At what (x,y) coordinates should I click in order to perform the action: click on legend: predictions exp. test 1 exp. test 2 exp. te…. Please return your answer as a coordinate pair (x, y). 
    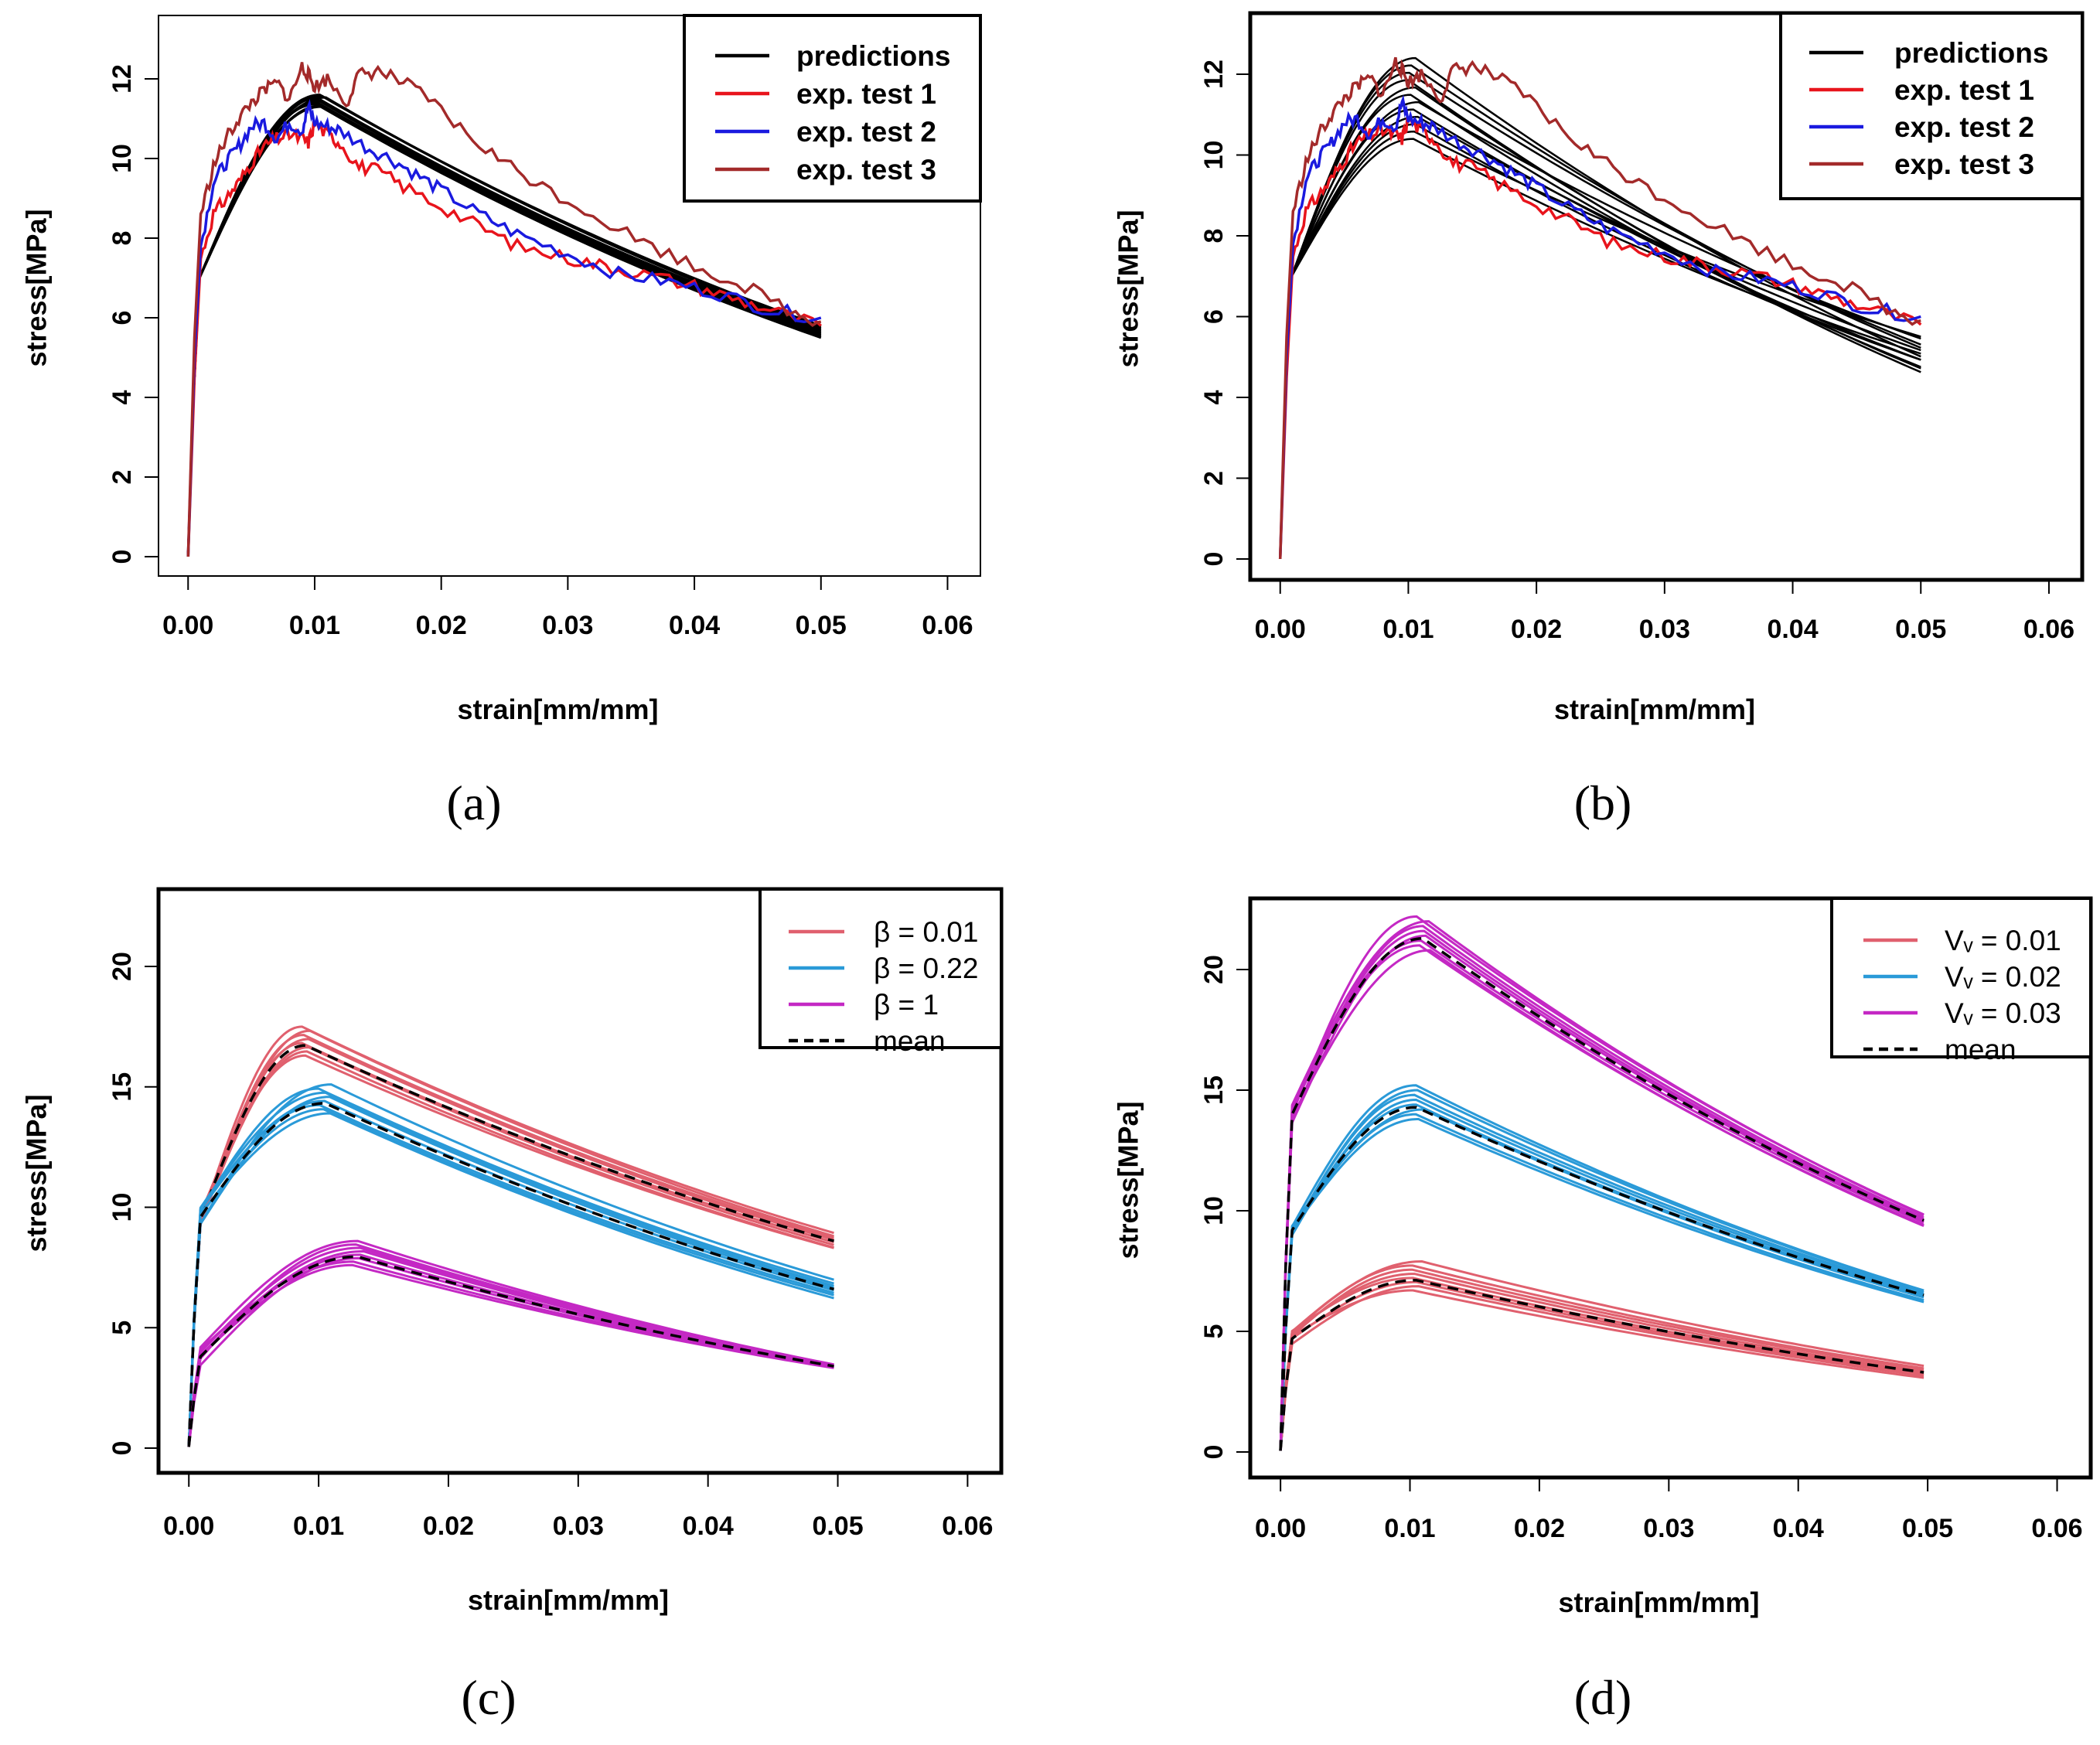
    Looking at the image, I should click on (832, 108).